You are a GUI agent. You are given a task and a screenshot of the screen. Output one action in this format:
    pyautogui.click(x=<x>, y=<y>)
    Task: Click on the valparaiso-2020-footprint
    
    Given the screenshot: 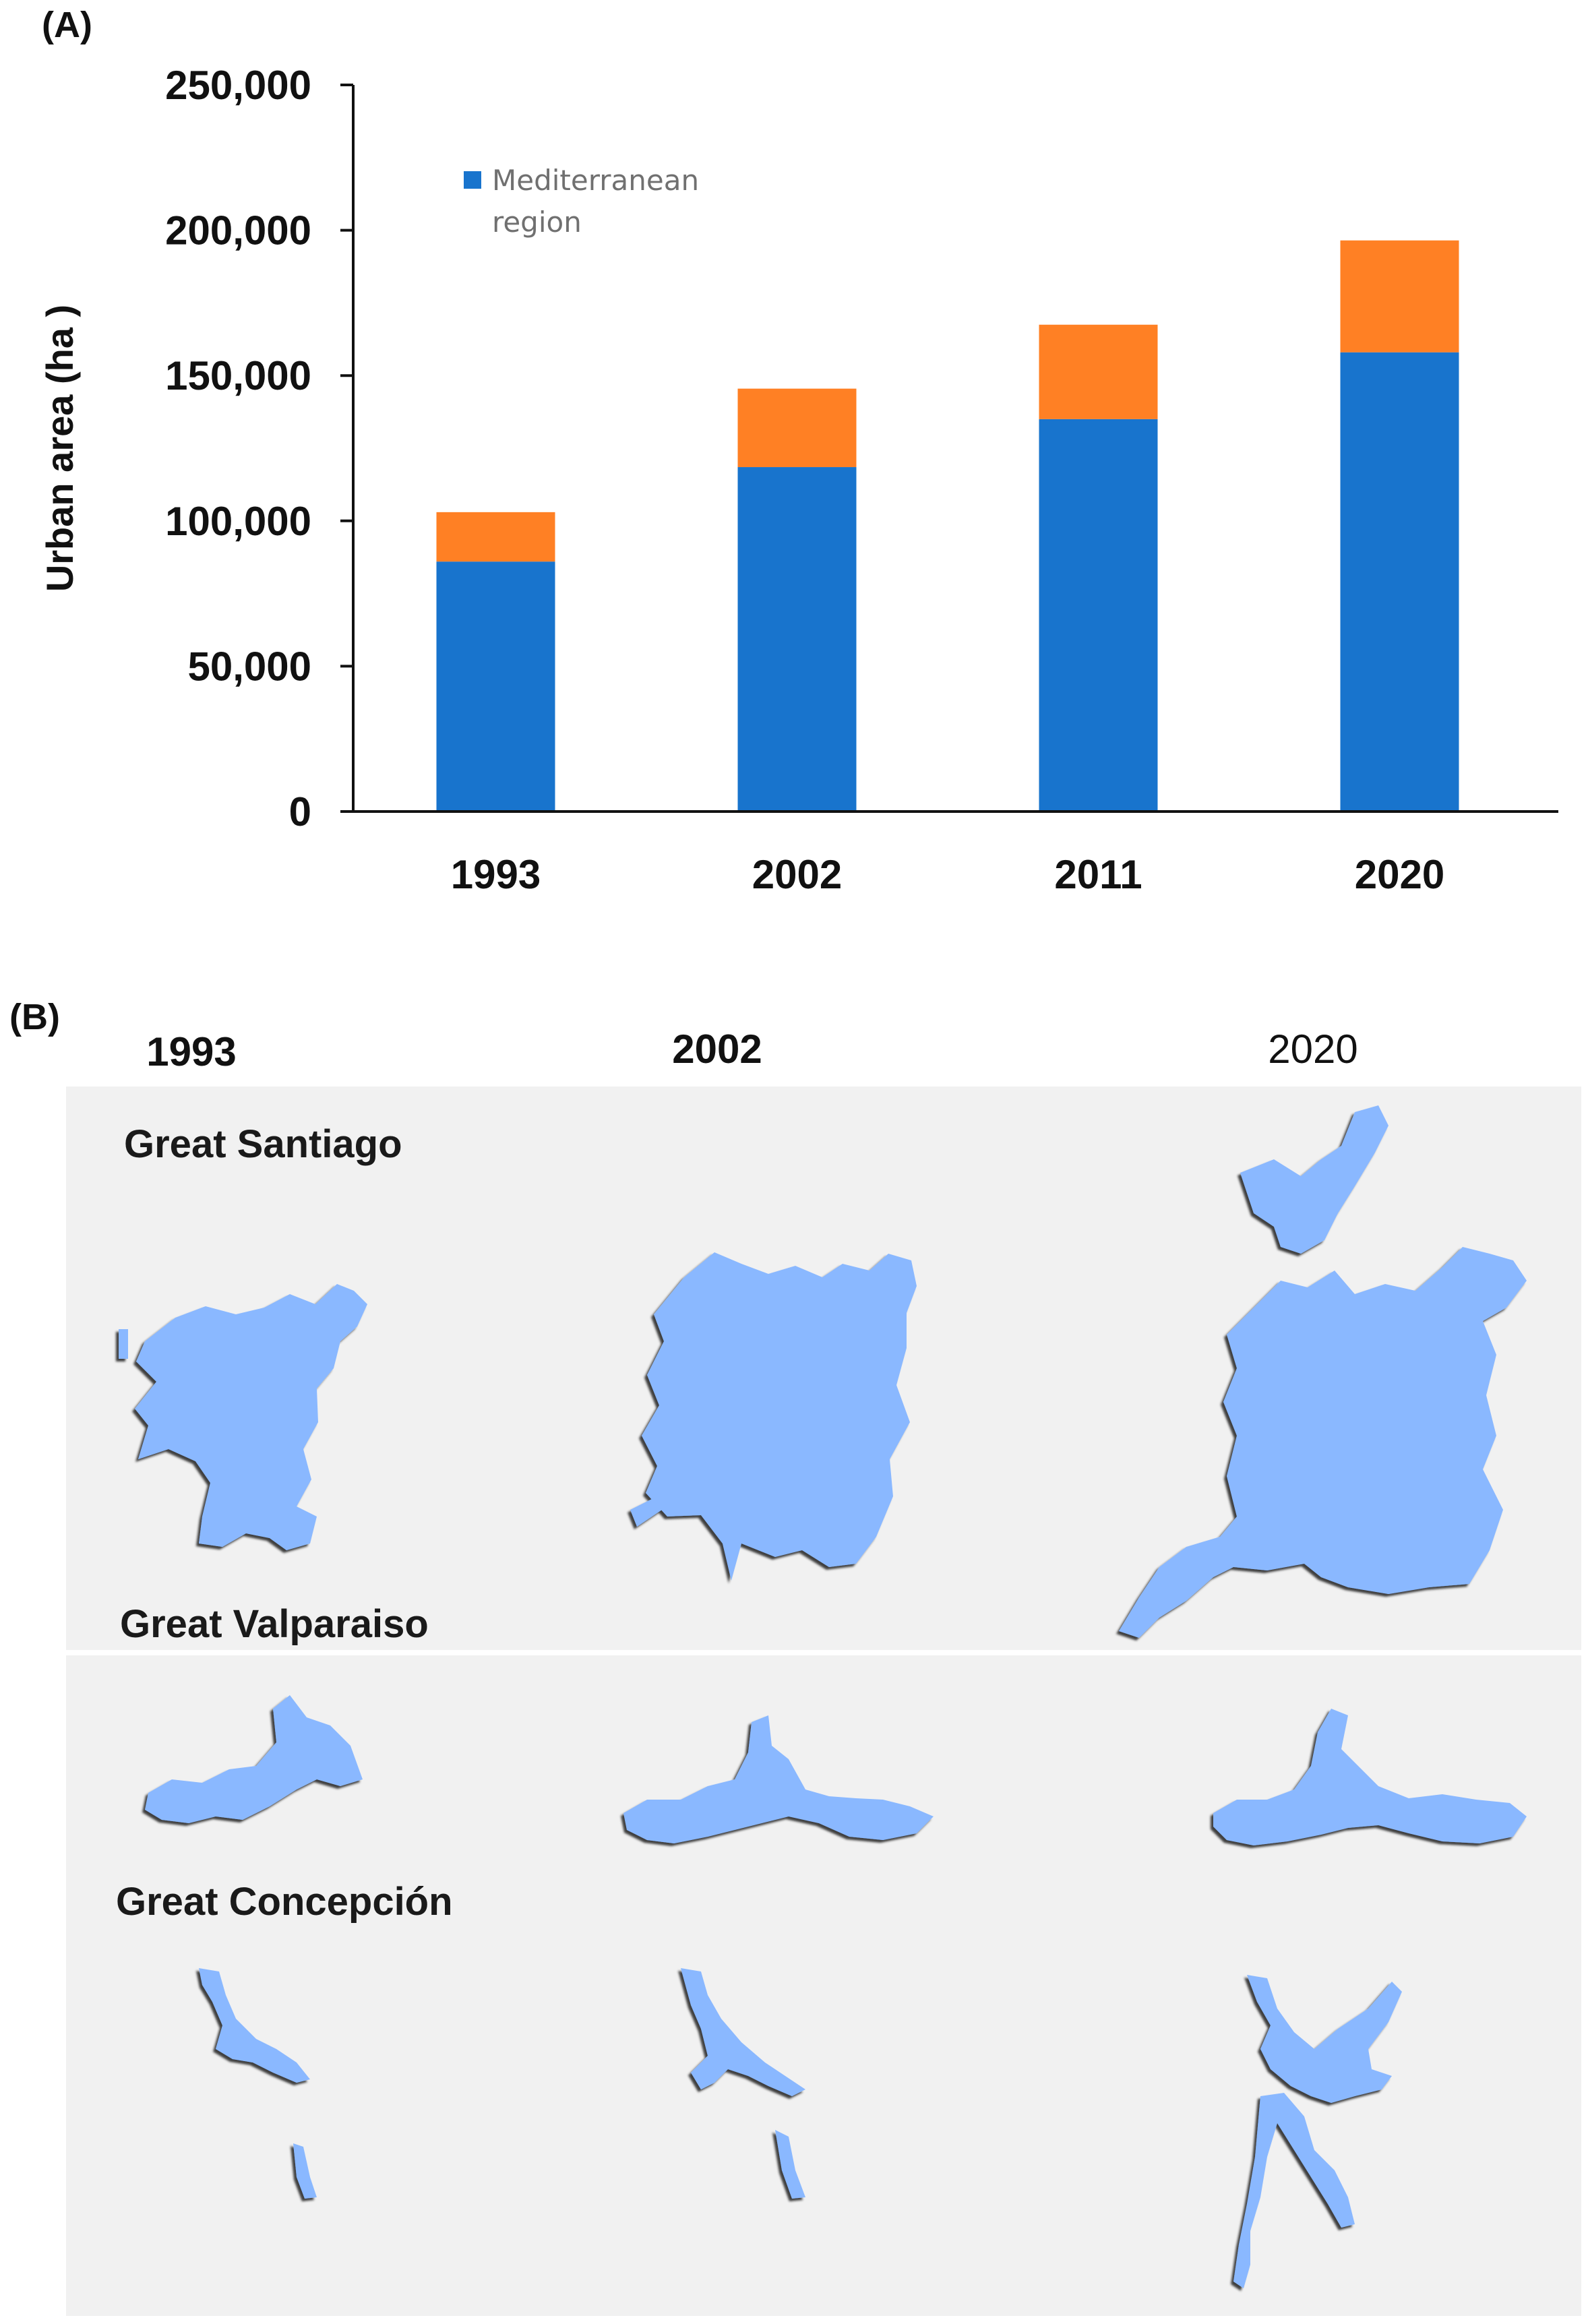 What is the action you would take?
    pyautogui.click(x=1370, y=1777)
    